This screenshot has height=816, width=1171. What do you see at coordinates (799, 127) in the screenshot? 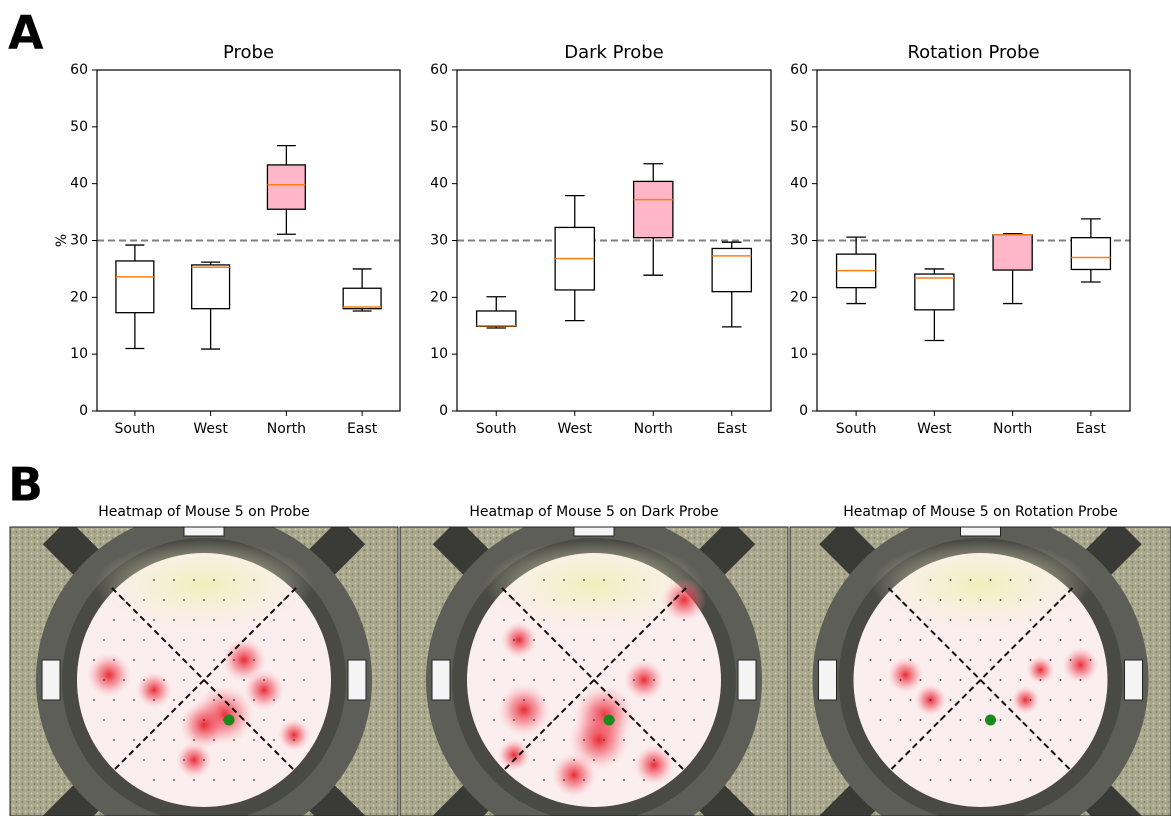
I see `y-tick-label: 50` at bounding box center [799, 127].